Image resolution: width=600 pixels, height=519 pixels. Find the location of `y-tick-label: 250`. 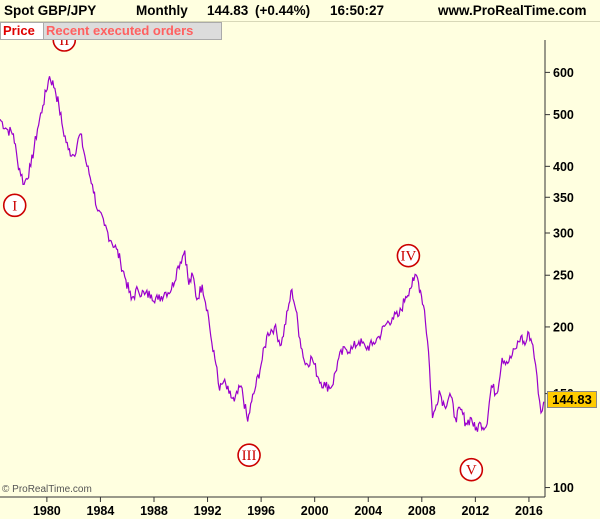

y-tick-label: 250 is located at coordinates (563, 276).